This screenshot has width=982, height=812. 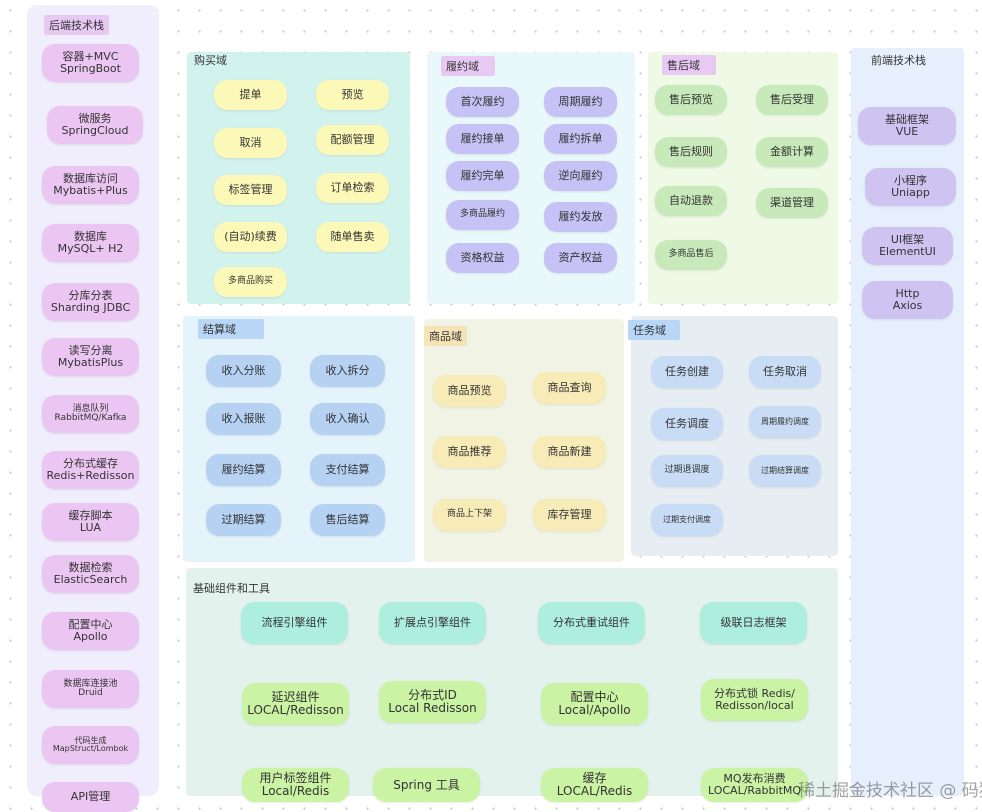 I want to click on purchase-item: 随单售卖, so click(x=352, y=237).